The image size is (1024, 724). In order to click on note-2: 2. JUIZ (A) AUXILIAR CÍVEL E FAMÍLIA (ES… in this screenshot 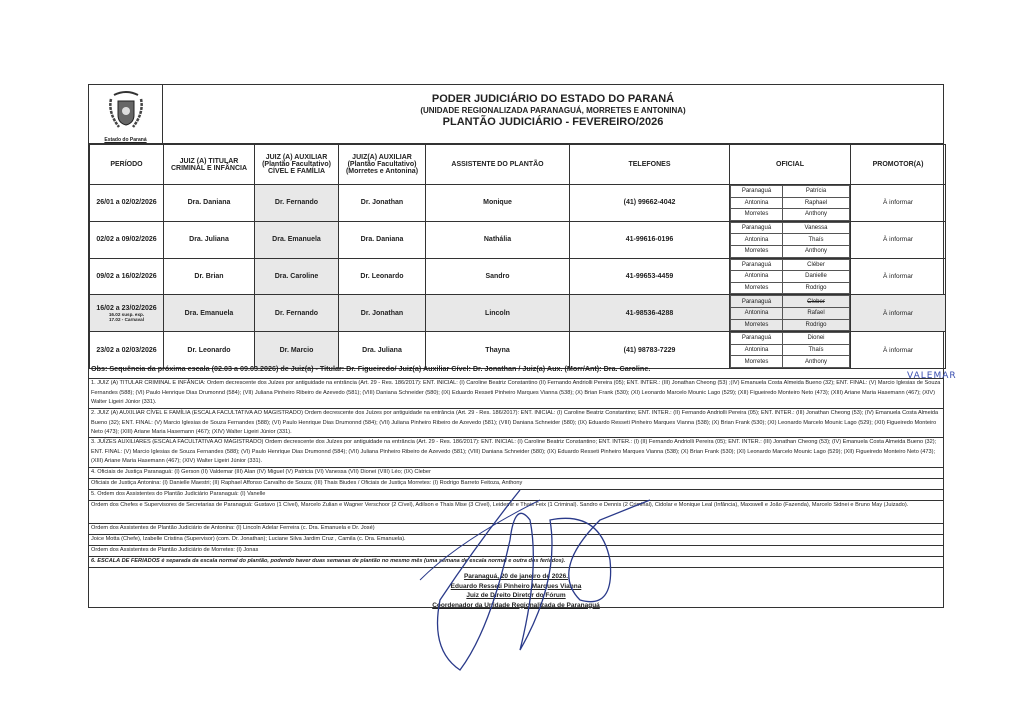, I will do `click(516, 423)`.